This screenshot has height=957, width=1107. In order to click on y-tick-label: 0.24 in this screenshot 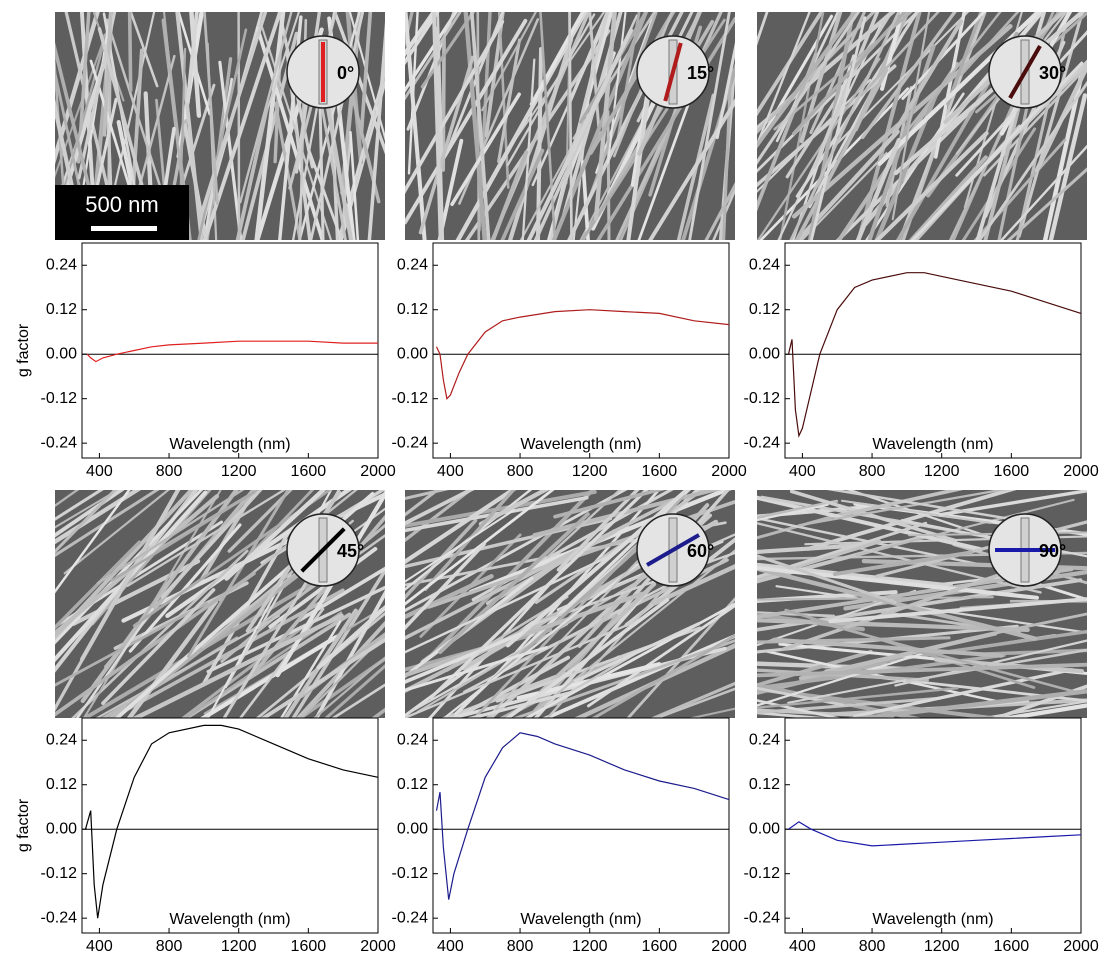, I will do `click(764, 264)`.